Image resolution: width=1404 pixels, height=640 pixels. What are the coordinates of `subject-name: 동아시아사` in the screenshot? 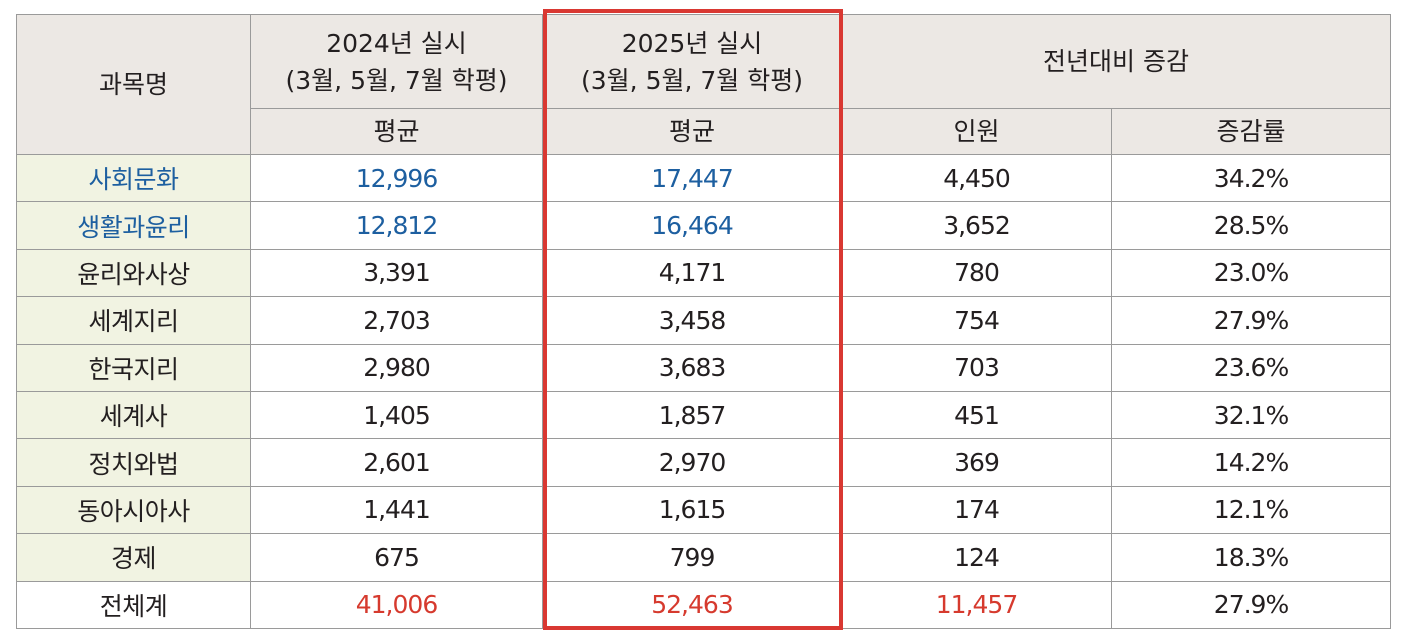 It's located at (133, 510).